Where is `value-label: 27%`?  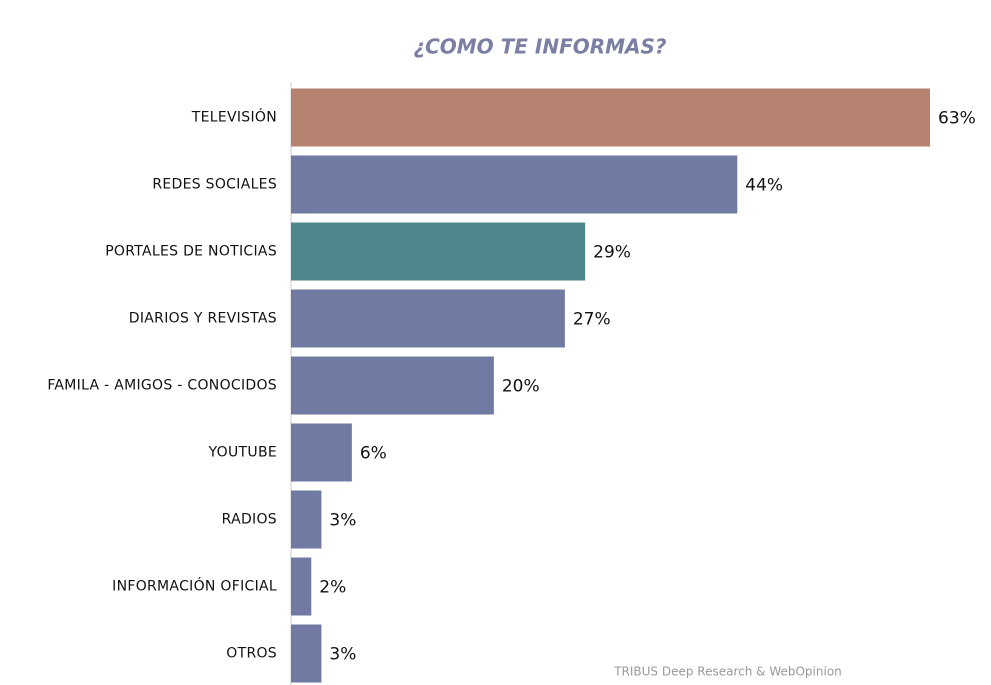
value-label: 27% is located at coordinates (592, 320).